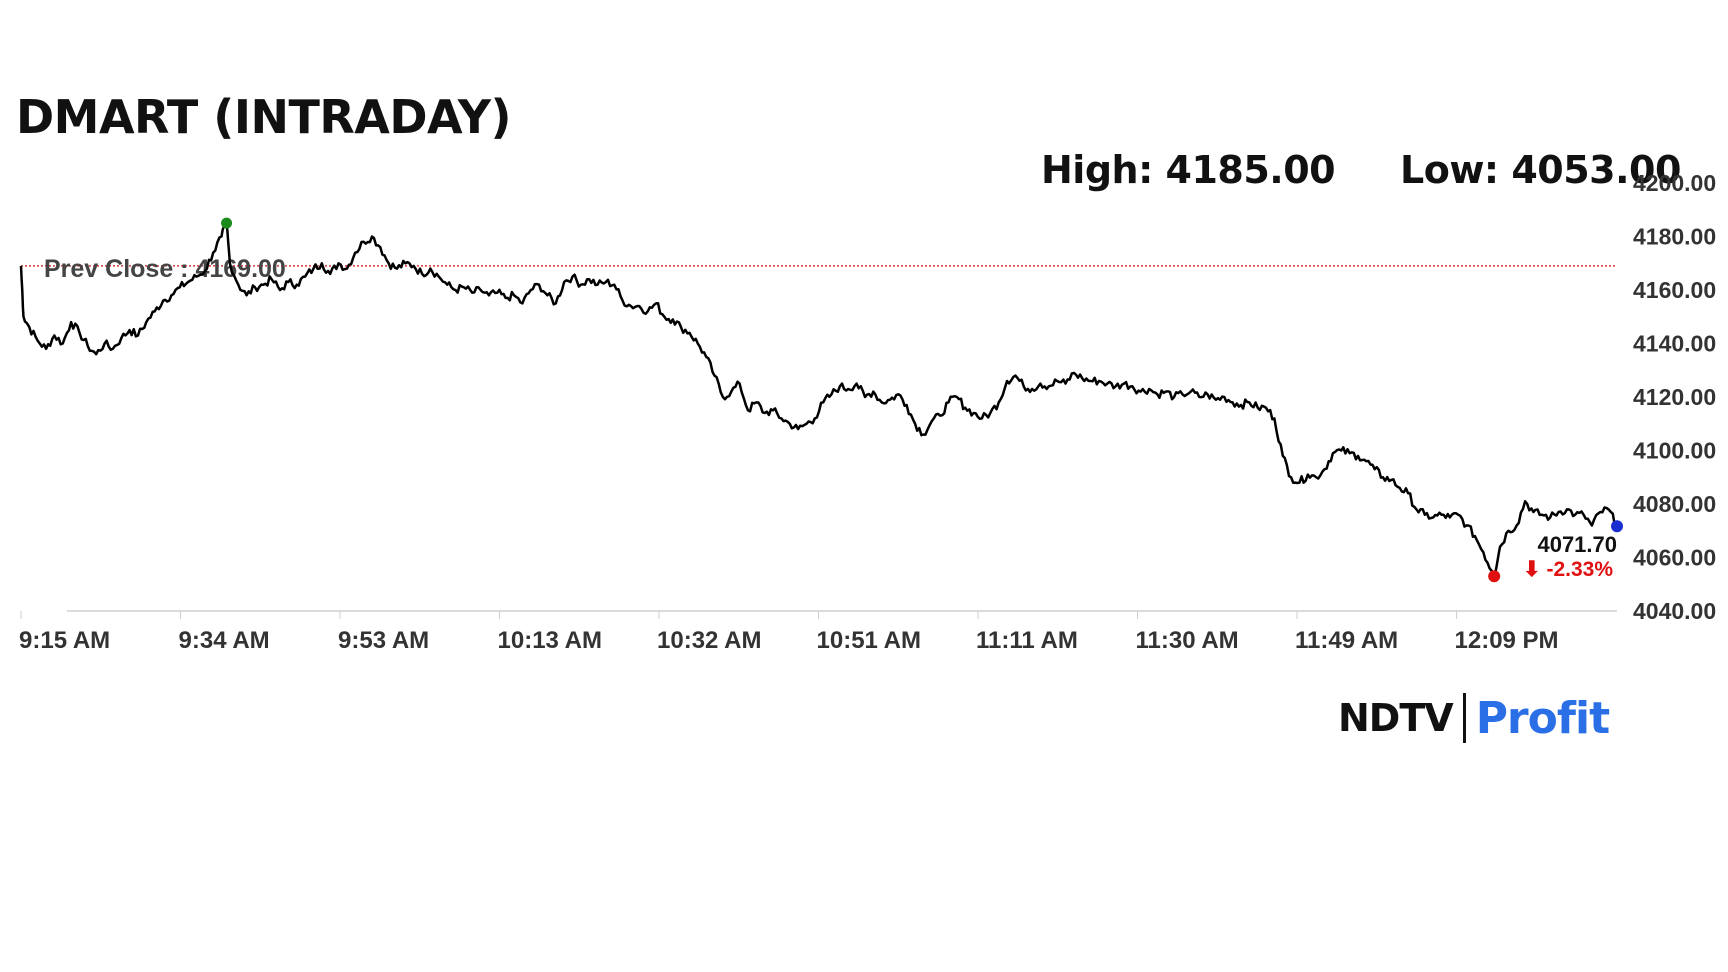 This screenshot has width=1728, height=972. What do you see at coordinates (869, 640) in the screenshot?
I see `x-tick-label: 10:51 AM` at bounding box center [869, 640].